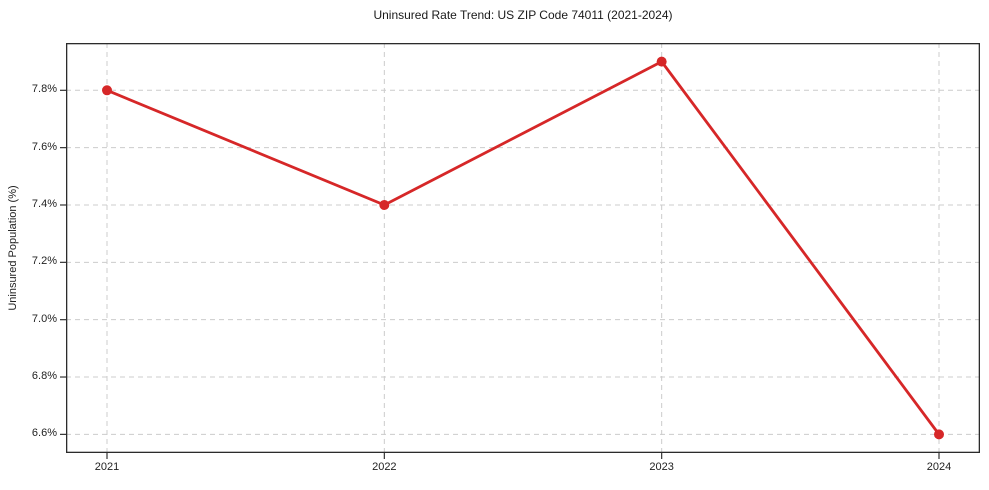 This screenshot has width=989, height=490. Describe the element at coordinates (44, 146) in the screenshot. I see `y-tick-label: 7.6%` at that location.